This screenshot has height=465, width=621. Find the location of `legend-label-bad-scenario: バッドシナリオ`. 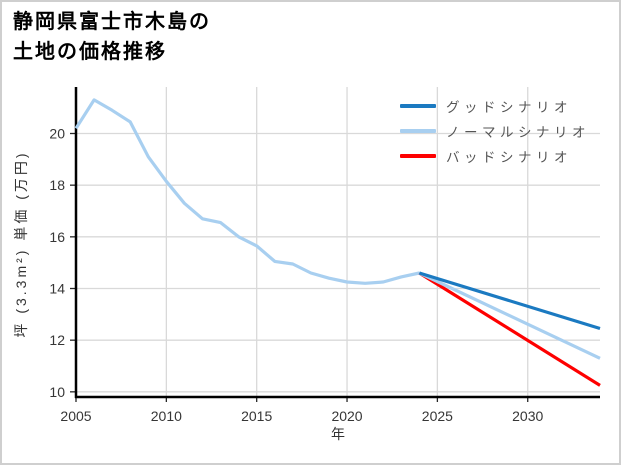

legend-label-bad-scenario: バッドシナリオ is located at coordinates (509, 157).